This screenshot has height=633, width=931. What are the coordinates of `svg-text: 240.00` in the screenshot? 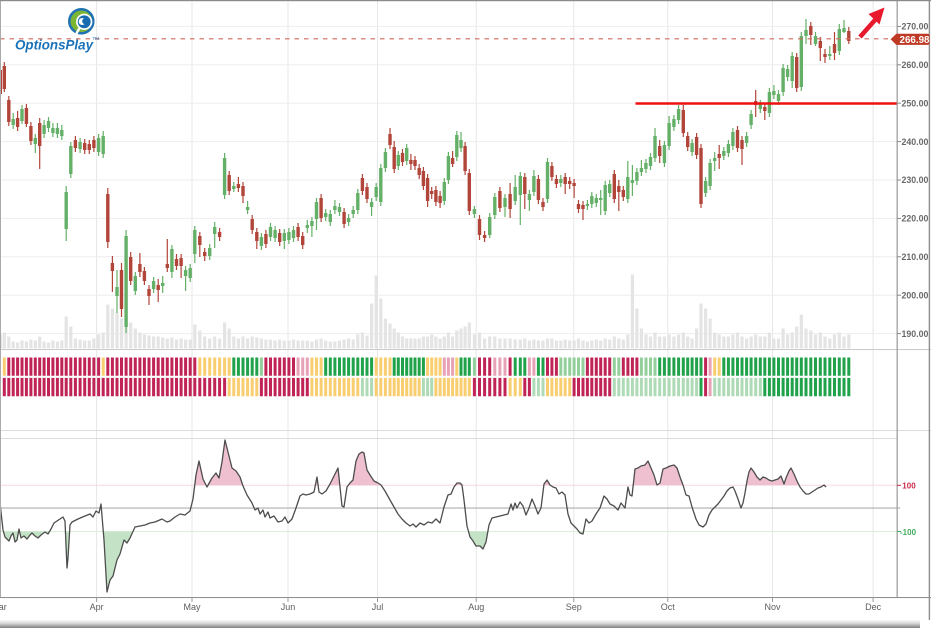 It's located at (915, 142).